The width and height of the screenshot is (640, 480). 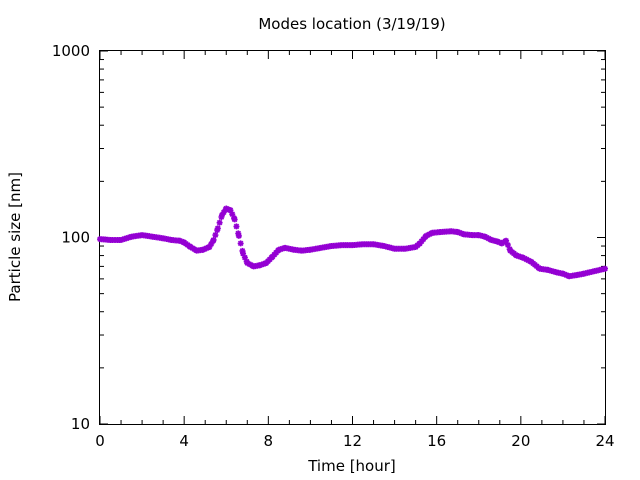 What do you see at coordinates (71, 51) in the screenshot?
I see `y-tick-label: 1000` at bounding box center [71, 51].